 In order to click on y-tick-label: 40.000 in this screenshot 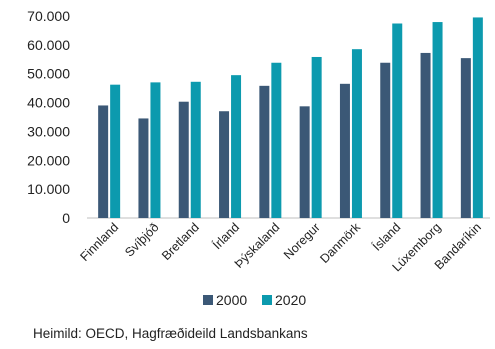, I will do `click(48, 103)`.